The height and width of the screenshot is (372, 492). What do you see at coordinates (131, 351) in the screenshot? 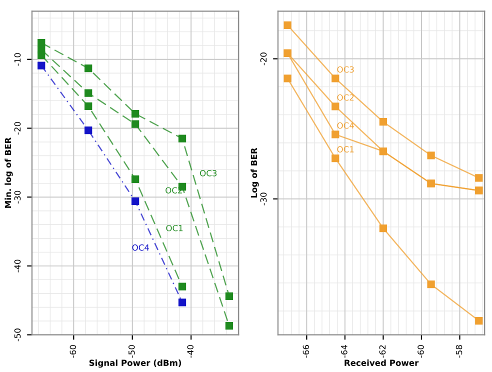
I see `x-tick-label: -50` at bounding box center [131, 351].